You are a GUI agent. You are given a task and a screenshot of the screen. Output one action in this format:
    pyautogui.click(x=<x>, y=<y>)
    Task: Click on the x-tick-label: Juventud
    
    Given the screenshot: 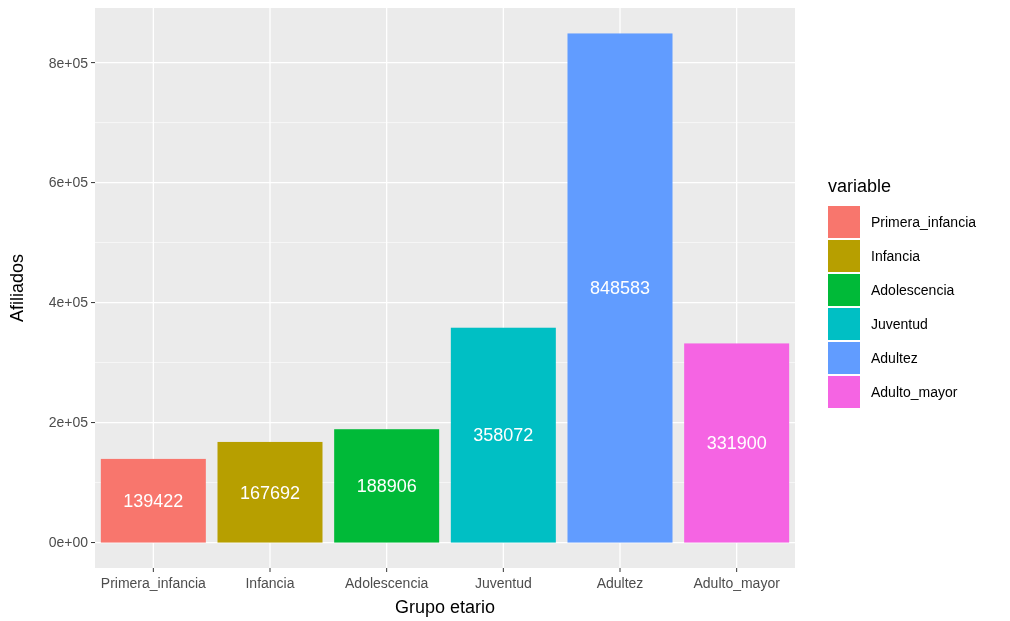 What is the action you would take?
    pyautogui.click(x=503, y=583)
    